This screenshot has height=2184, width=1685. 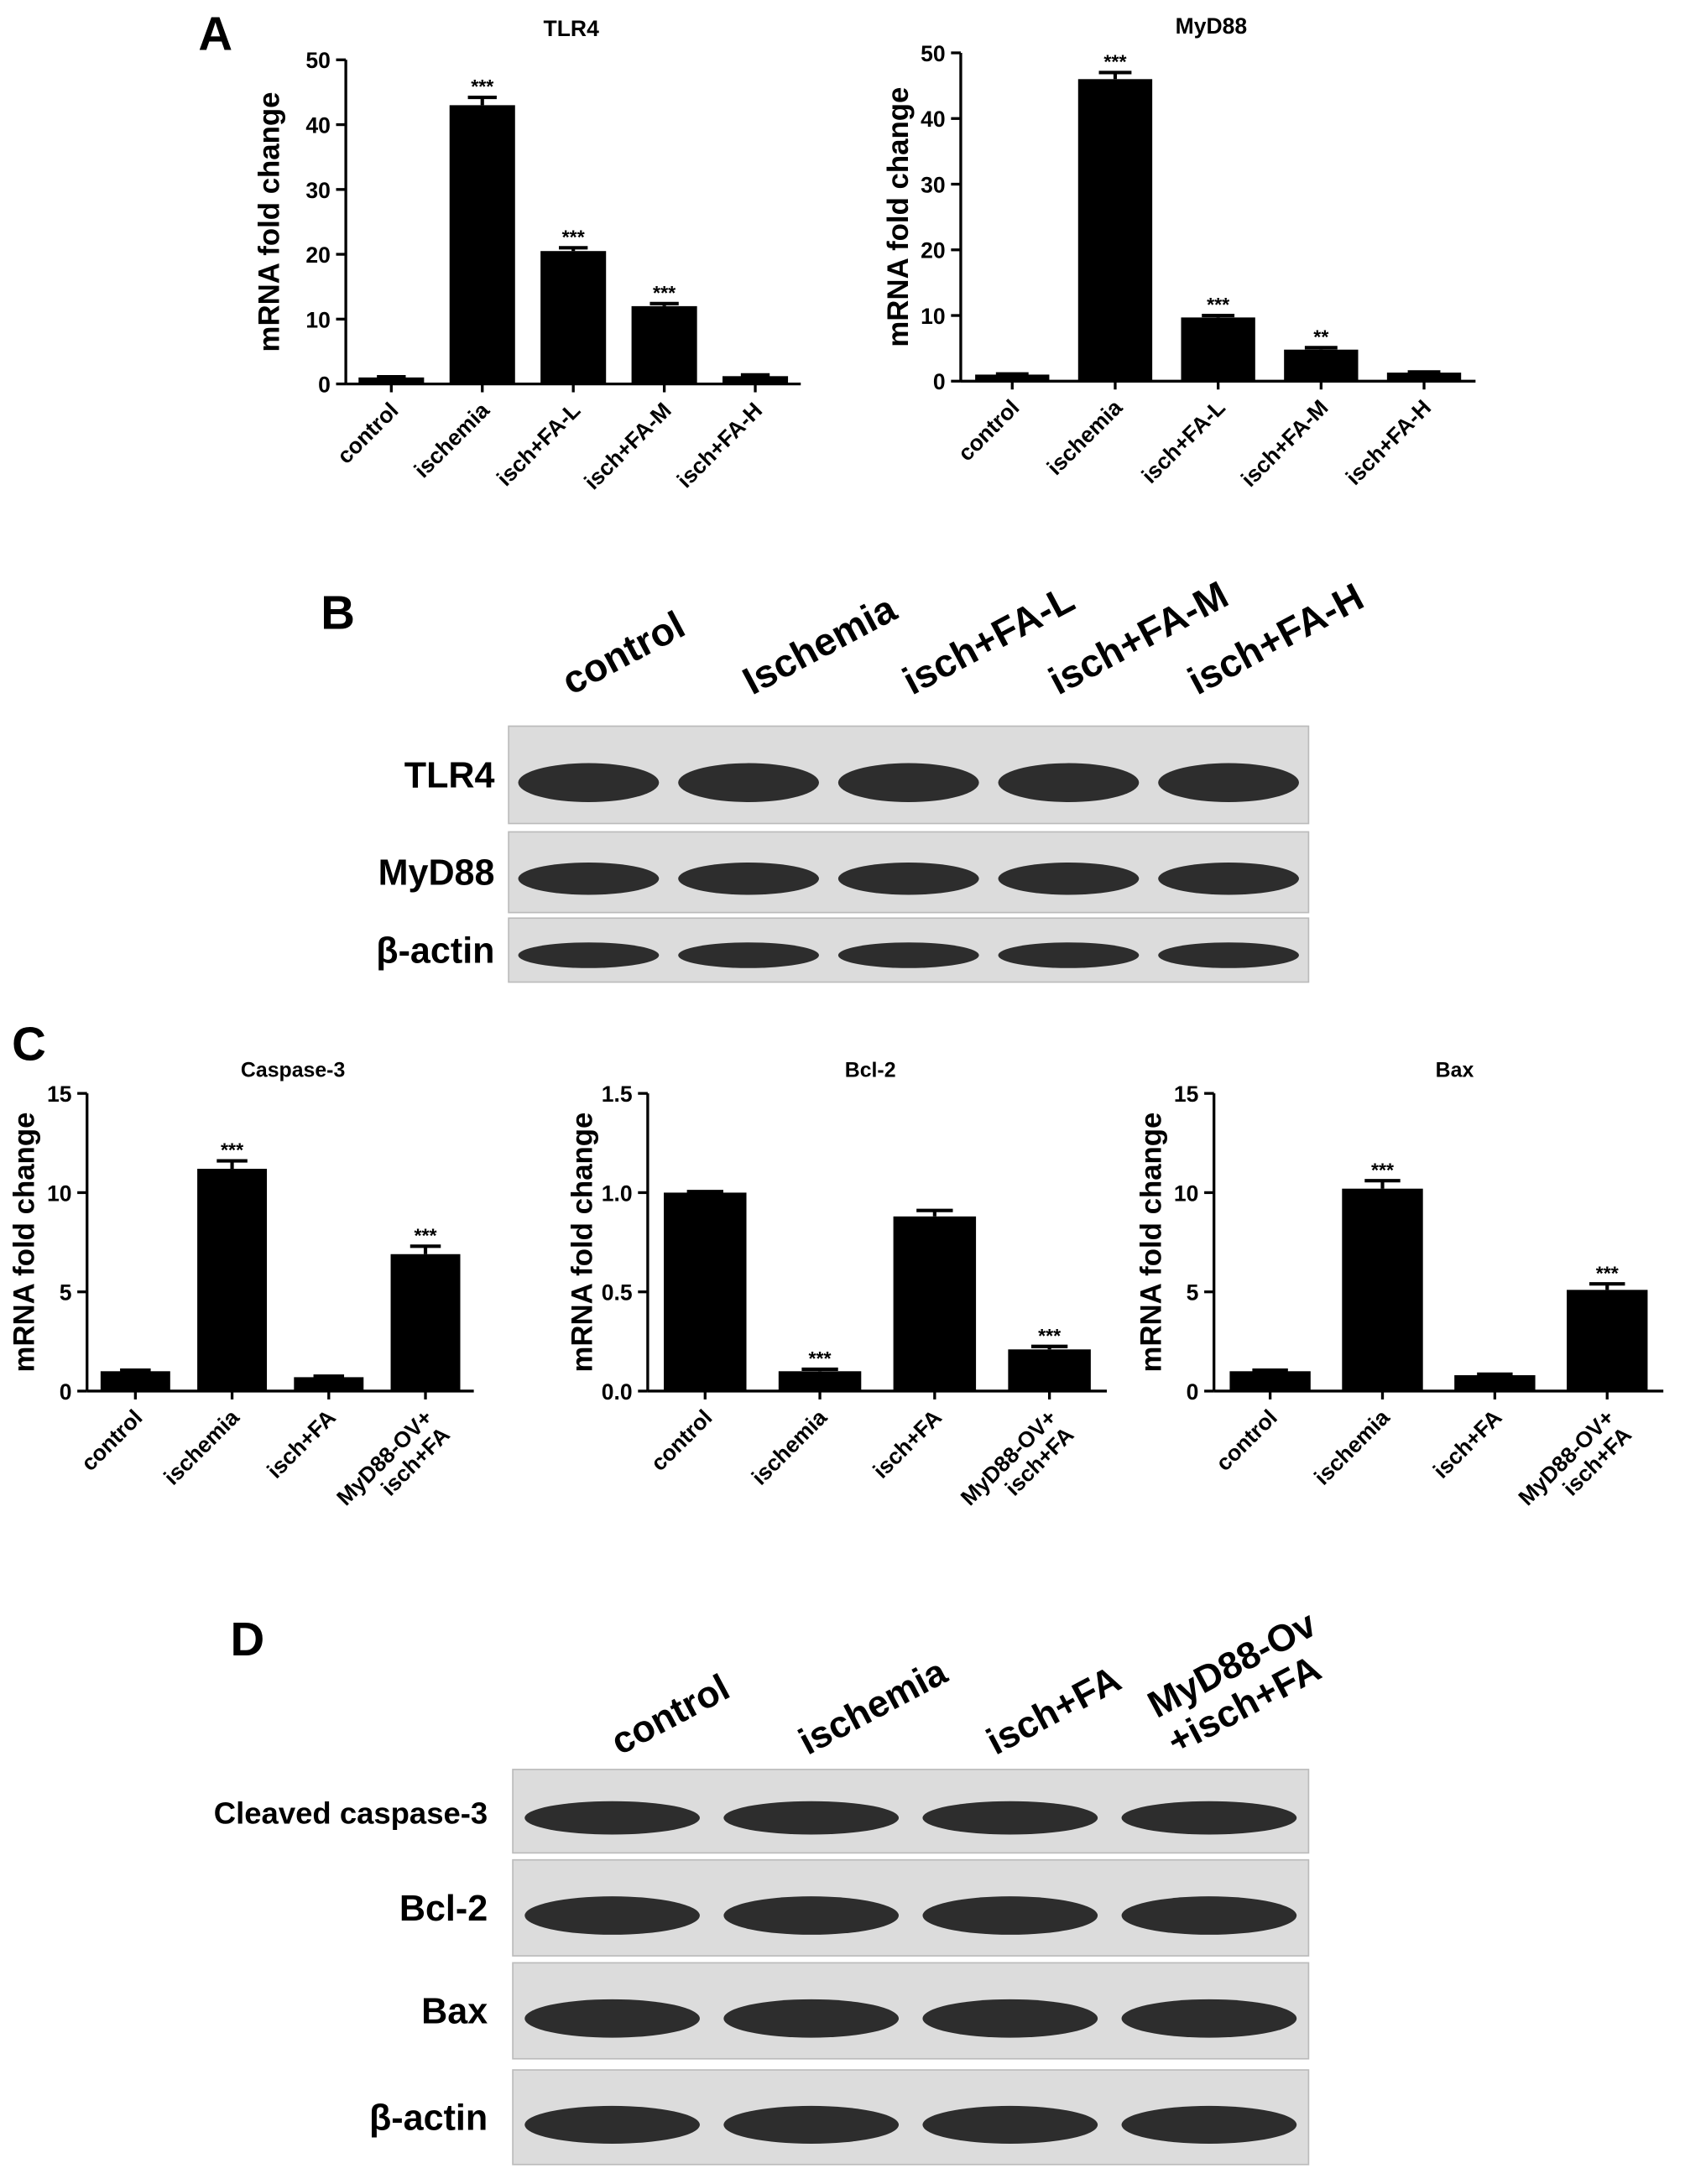 I want to click on row-label: Cleaved caspase-3, so click(x=351, y=1813).